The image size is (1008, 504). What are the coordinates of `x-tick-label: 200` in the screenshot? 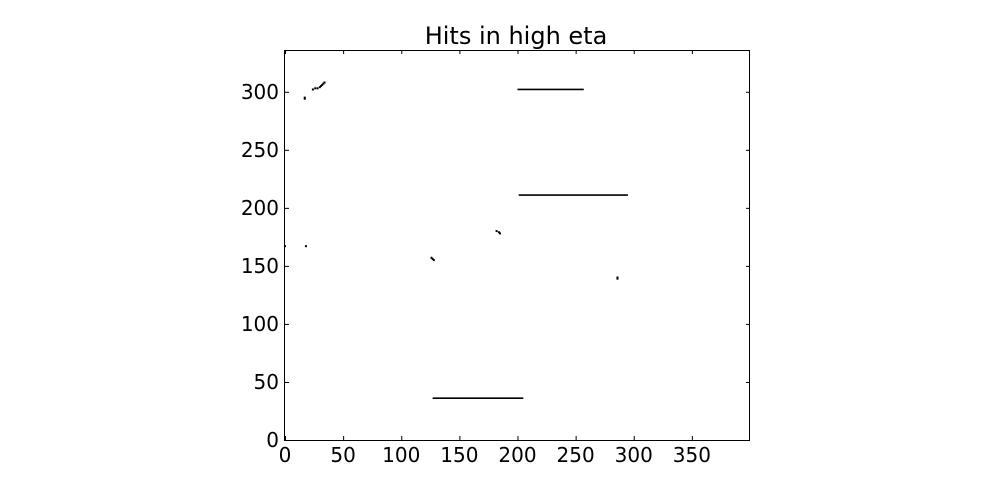 It's located at (517, 455).